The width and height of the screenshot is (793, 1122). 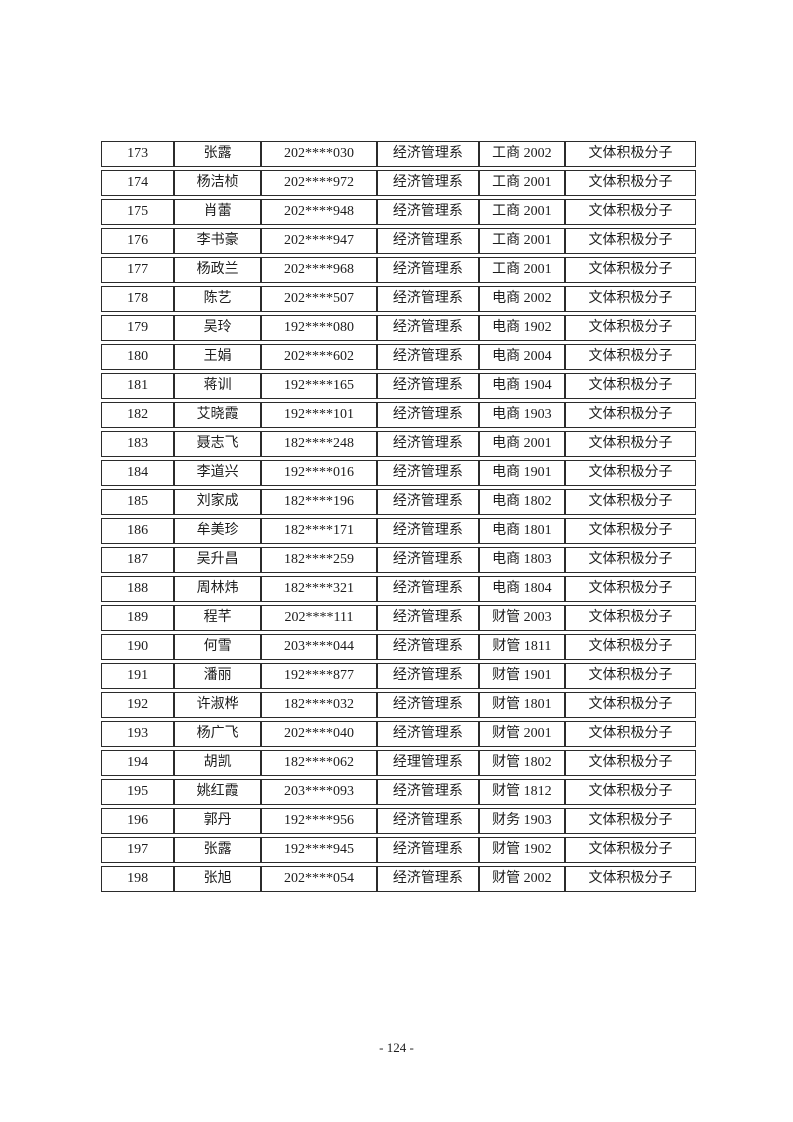 What do you see at coordinates (218, 386) in the screenshot?
I see `cell-name: 蒋训` at bounding box center [218, 386].